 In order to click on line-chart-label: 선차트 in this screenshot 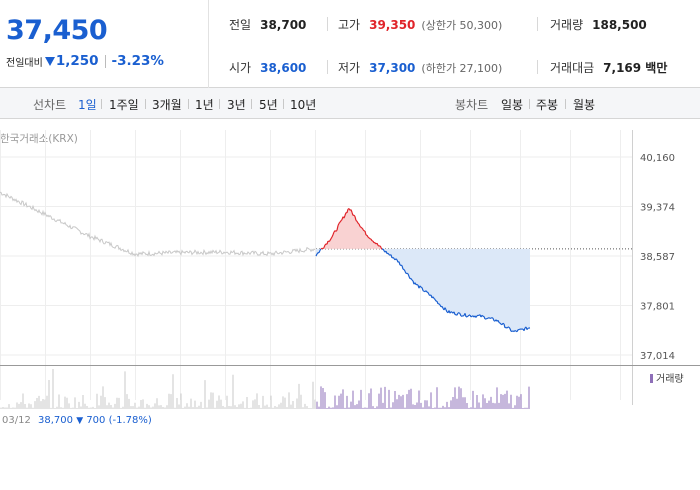, I will do `click(50, 105)`.